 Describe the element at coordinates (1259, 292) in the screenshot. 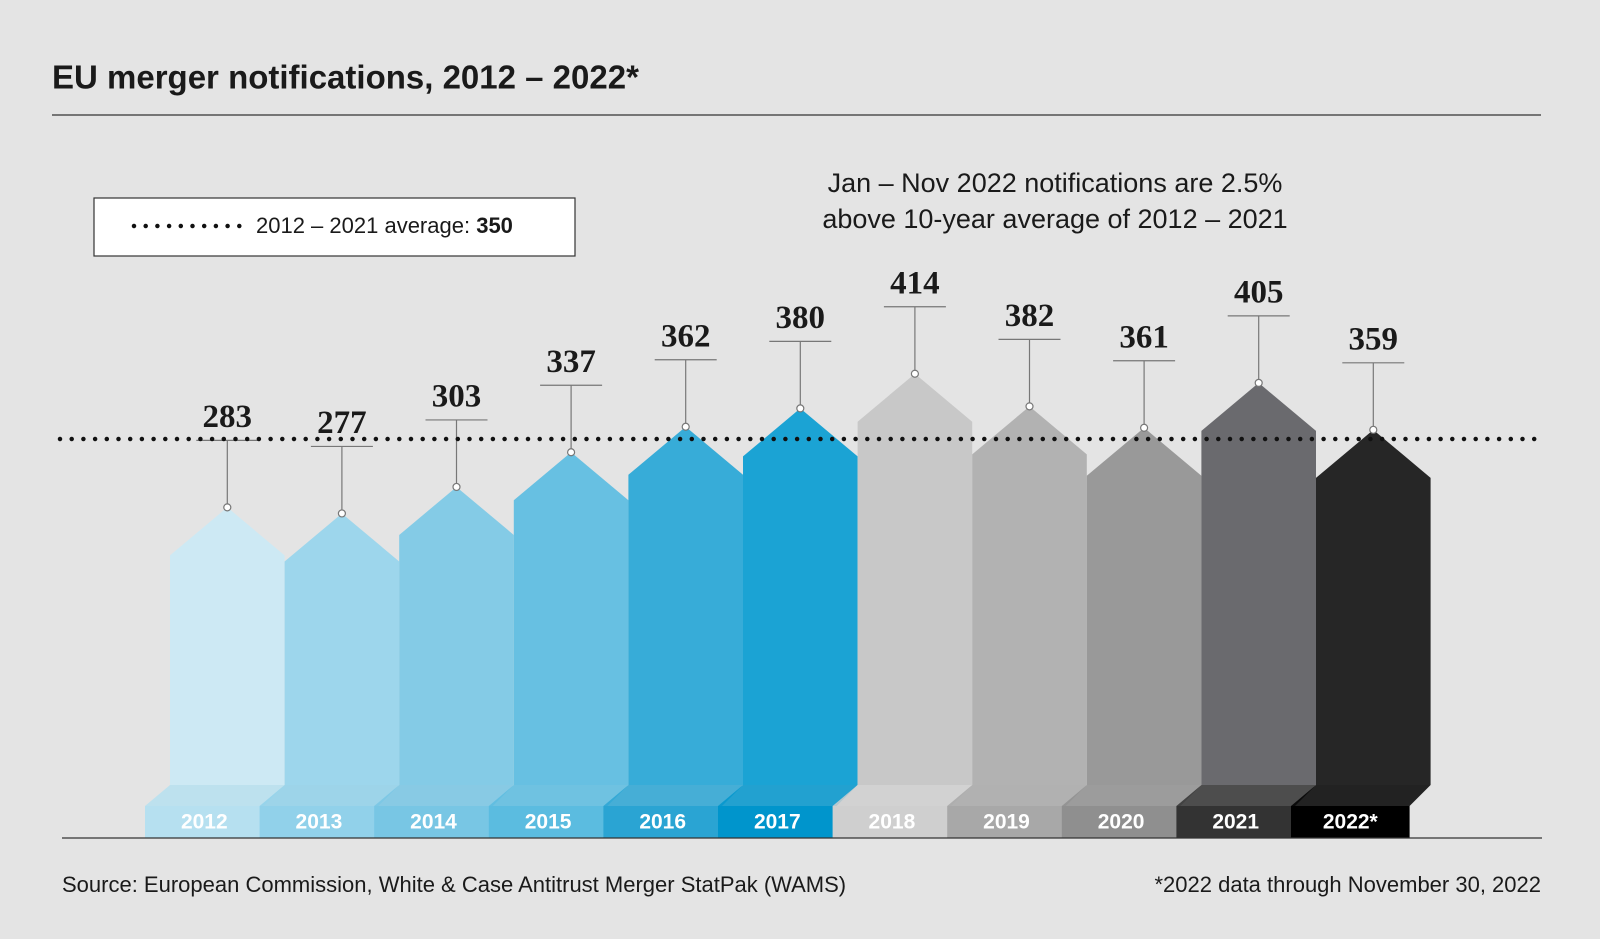

I see `value-label: 405` at that location.